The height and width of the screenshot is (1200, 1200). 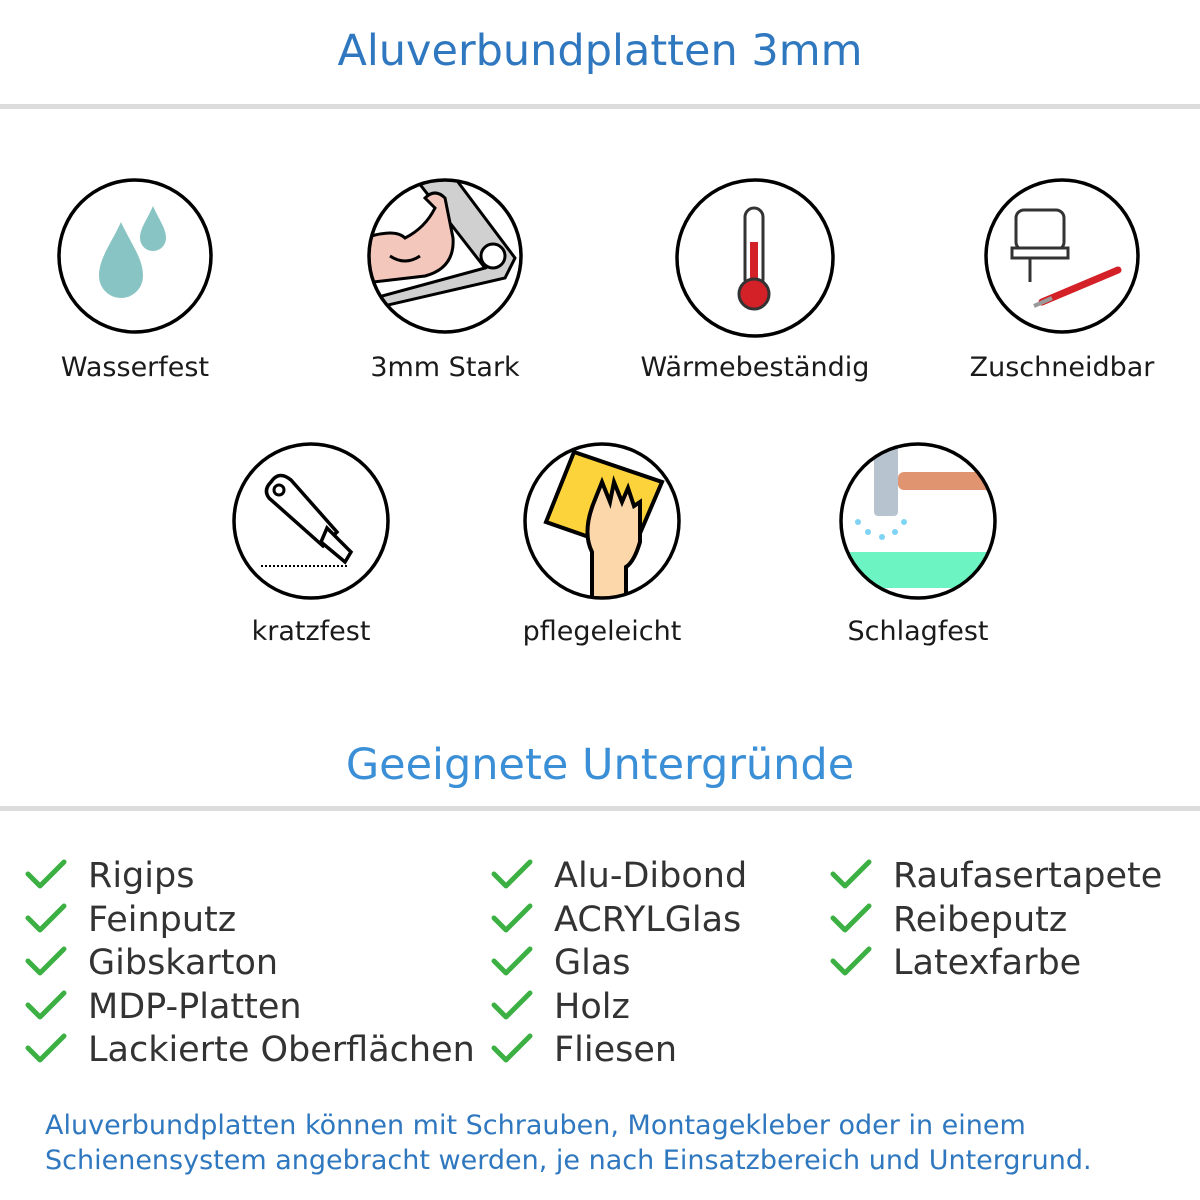 I want to click on surface-label: Lackierte Oberflächen, so click(x=281, y=1050).